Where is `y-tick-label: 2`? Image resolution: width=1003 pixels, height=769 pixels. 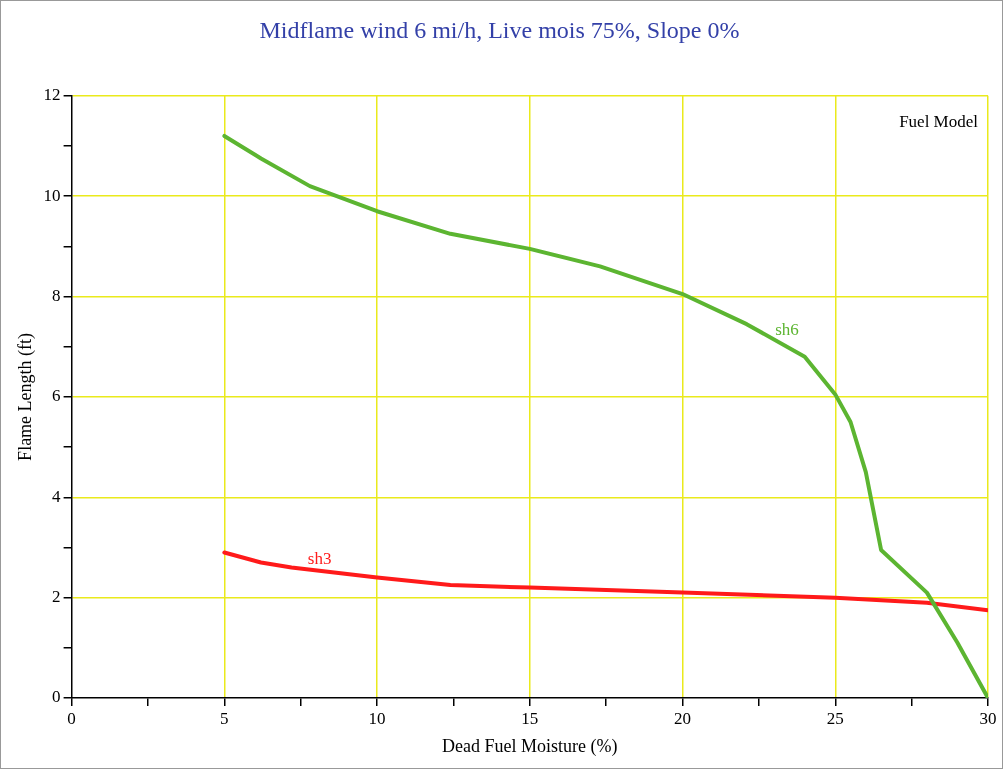 y-tick-label: 2 is located at coordinates (56, 597).